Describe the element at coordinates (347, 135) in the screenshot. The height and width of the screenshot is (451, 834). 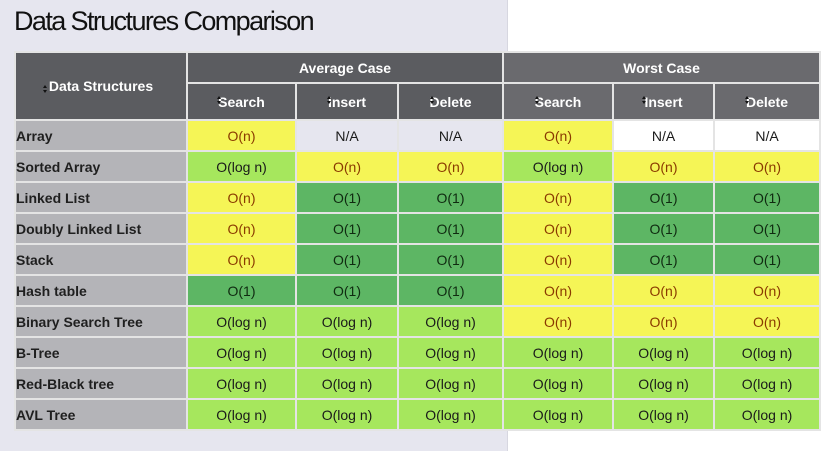
I see `complexity-cell-avg-insert: N/A` at that location.